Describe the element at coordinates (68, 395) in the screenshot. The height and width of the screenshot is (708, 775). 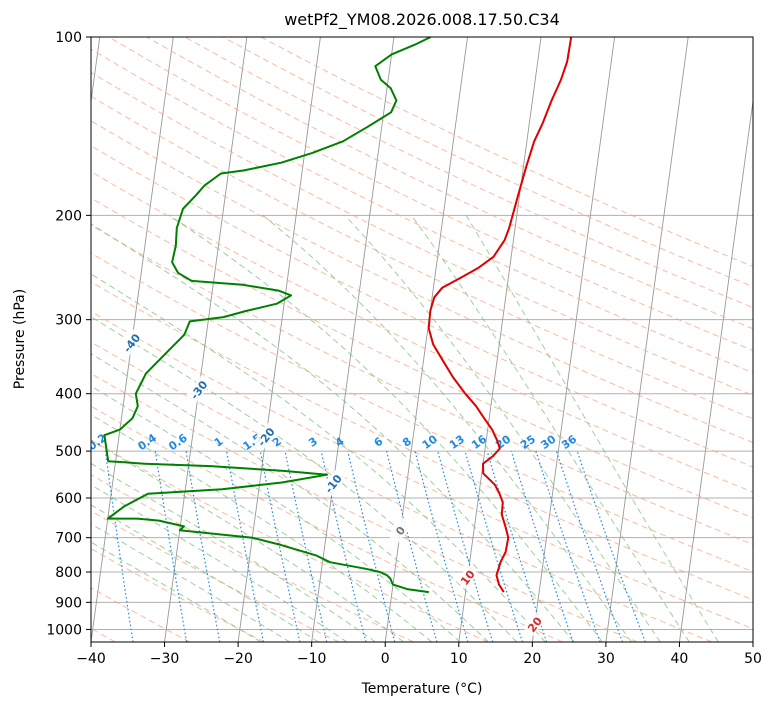
I see `y-tick-label: 400` at that location.